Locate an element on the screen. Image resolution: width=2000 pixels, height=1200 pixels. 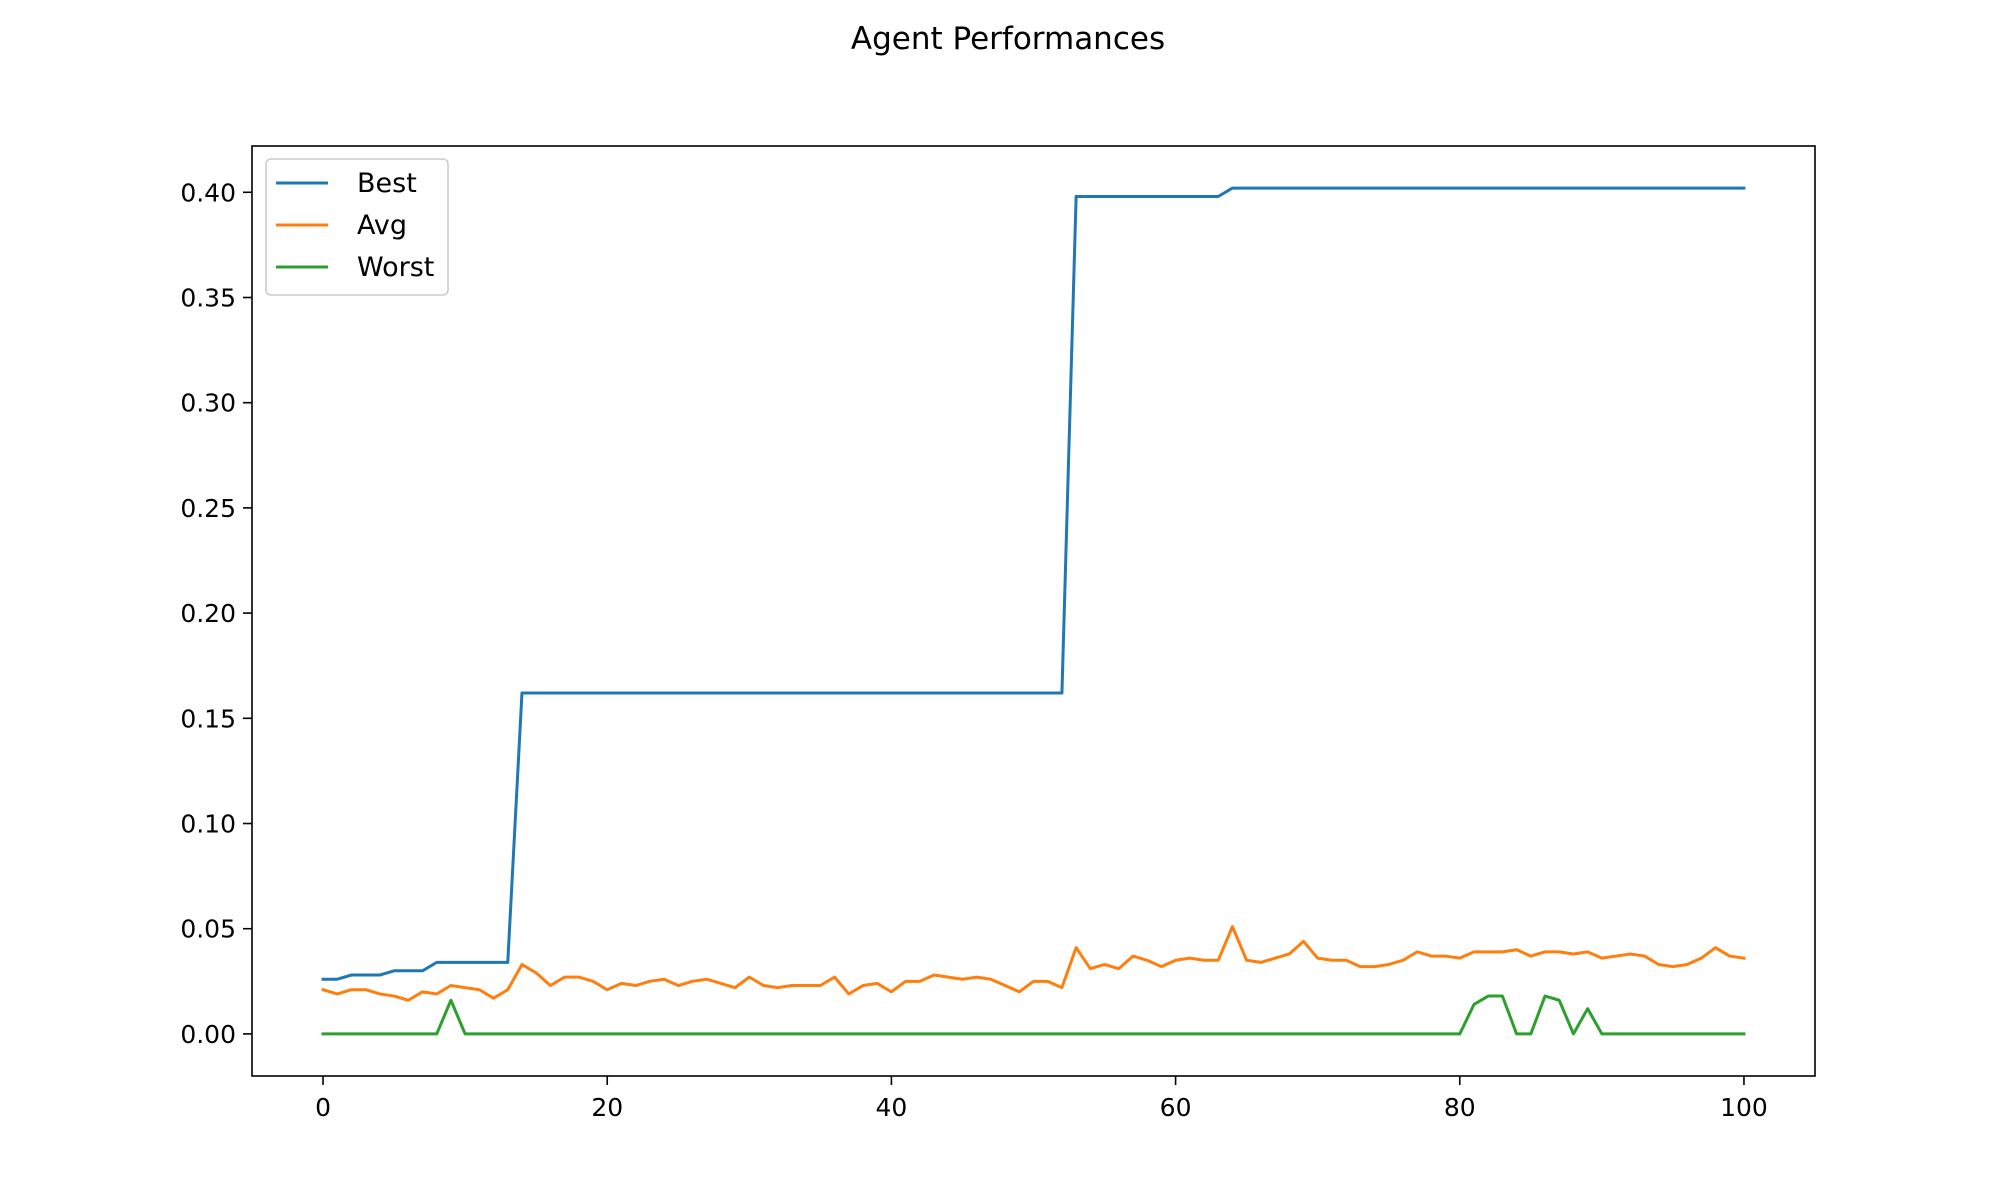
legend-box is located at coordinates (357, 227).